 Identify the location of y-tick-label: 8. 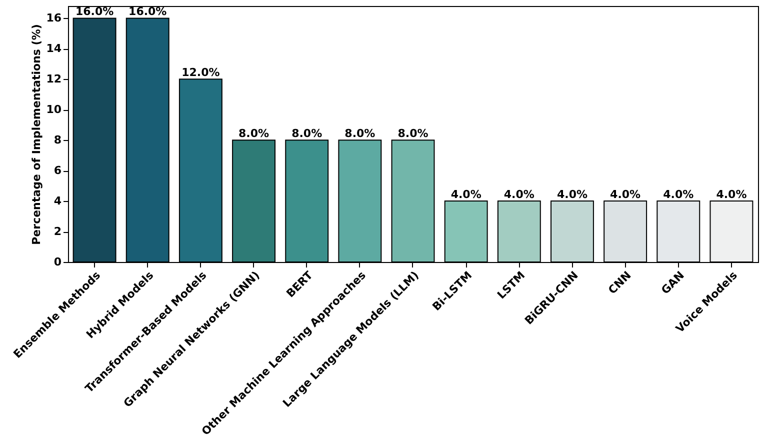
(58, 140).